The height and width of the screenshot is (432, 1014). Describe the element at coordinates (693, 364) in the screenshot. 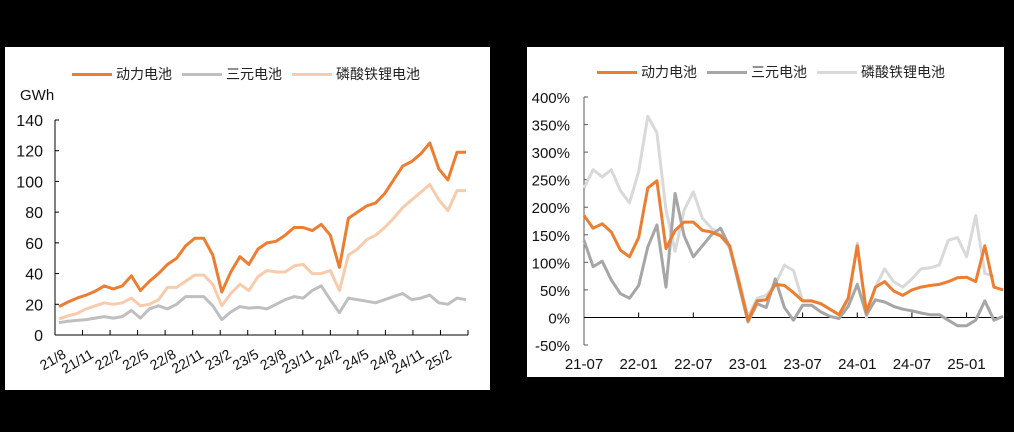

I see `x-tick-label: 22-07` at that location.